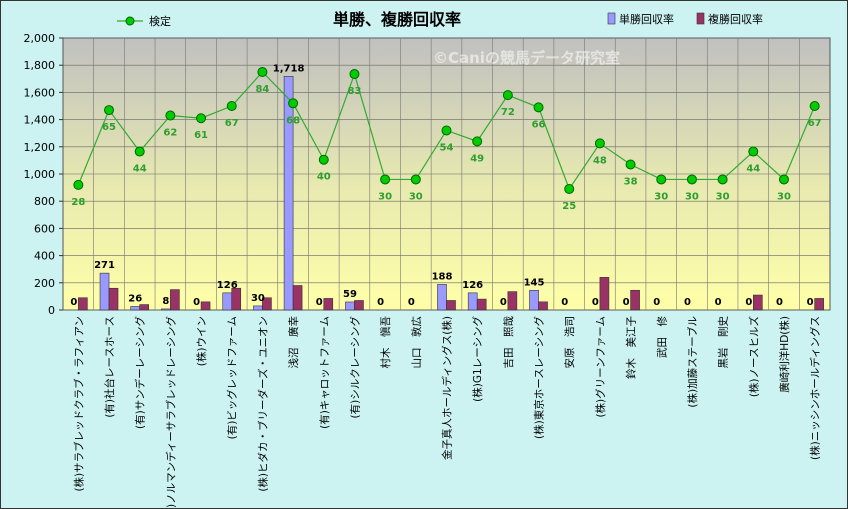  Describe the element at coordinates (262, 89) in the screenshot. I see `kentei-data-label: 84` at that location.